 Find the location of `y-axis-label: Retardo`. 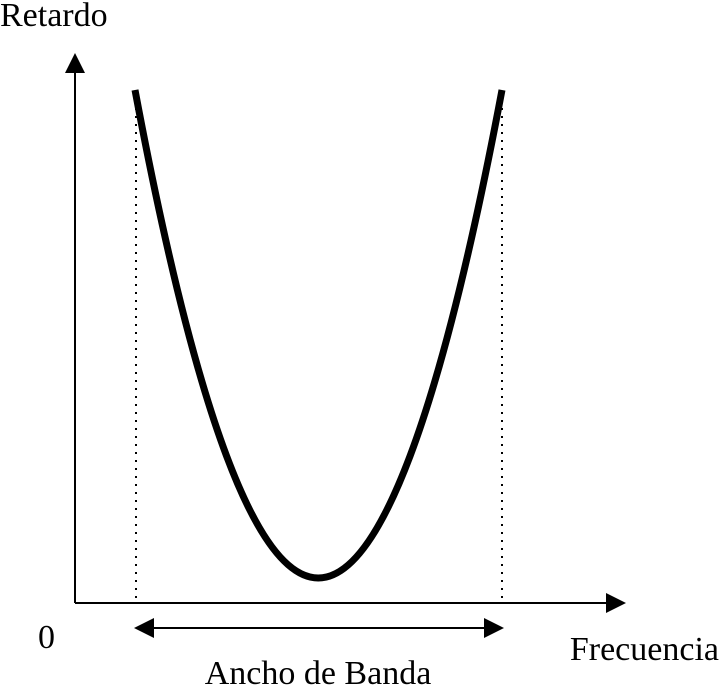

y-axis-label: Retardo is located at coordinates (54, 17).